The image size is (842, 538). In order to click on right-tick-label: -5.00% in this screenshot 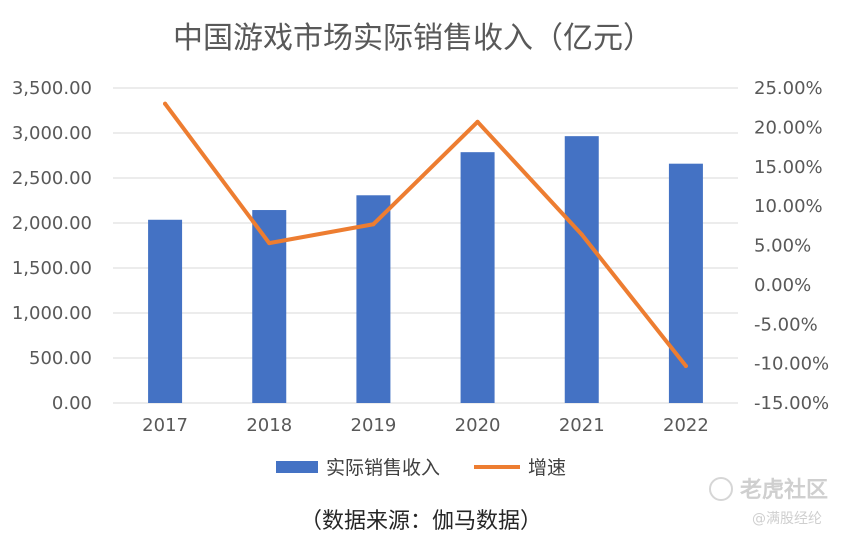, I will do `click(786, 324)`.